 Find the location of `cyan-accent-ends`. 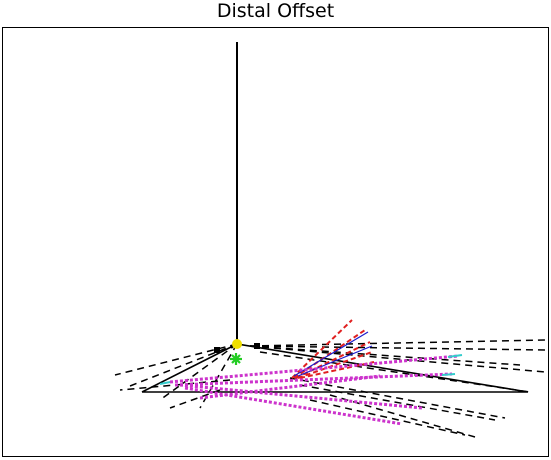

cyan-accent-ends is located at coordinates (311, 369).